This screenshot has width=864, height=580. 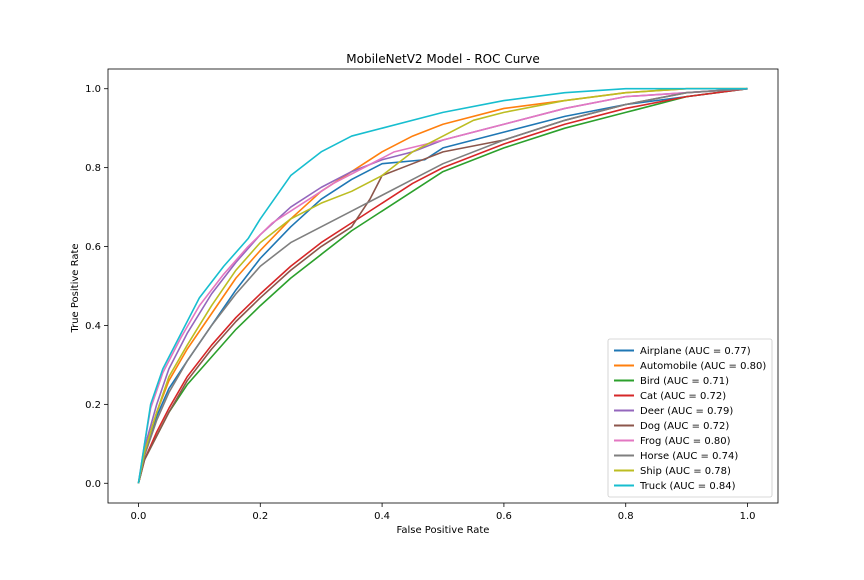 I want to click on y-tick-label-1: 0.2, so click(x=93, y=405).